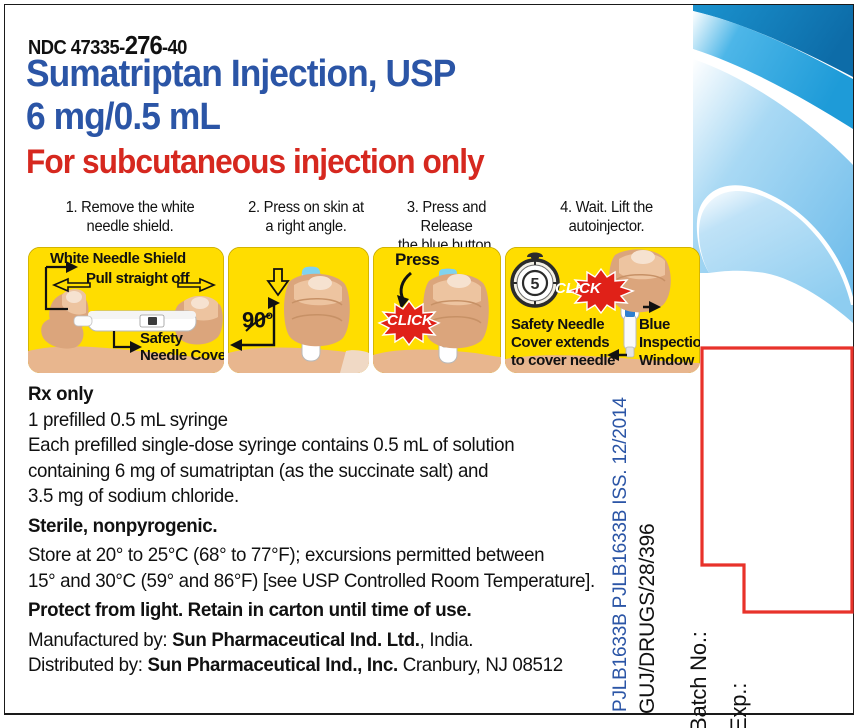 Image resolution: width=858 pixels, height=728 pixels. Describe the element at coordinates (118, 258) in the screenshot. I see `panel-1-label-needle-shield: White Needle Shield` at that location.